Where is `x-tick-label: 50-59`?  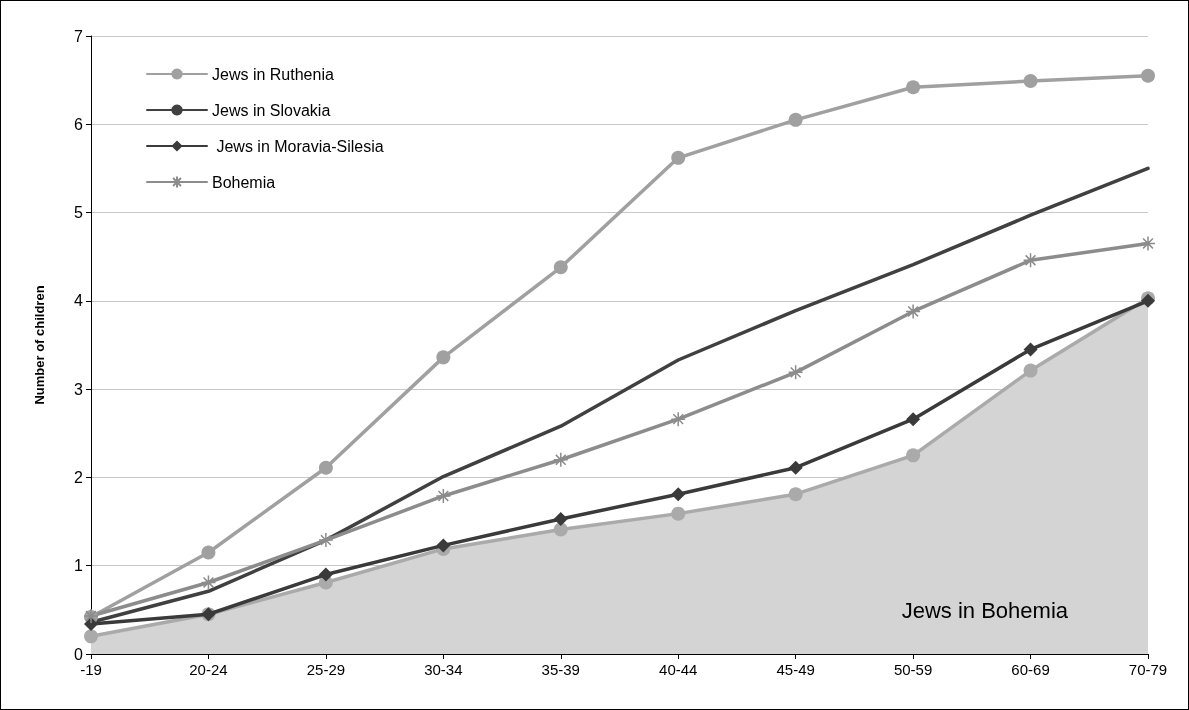
x-tick-label: 50-59 is located at coordinates (913, 669).